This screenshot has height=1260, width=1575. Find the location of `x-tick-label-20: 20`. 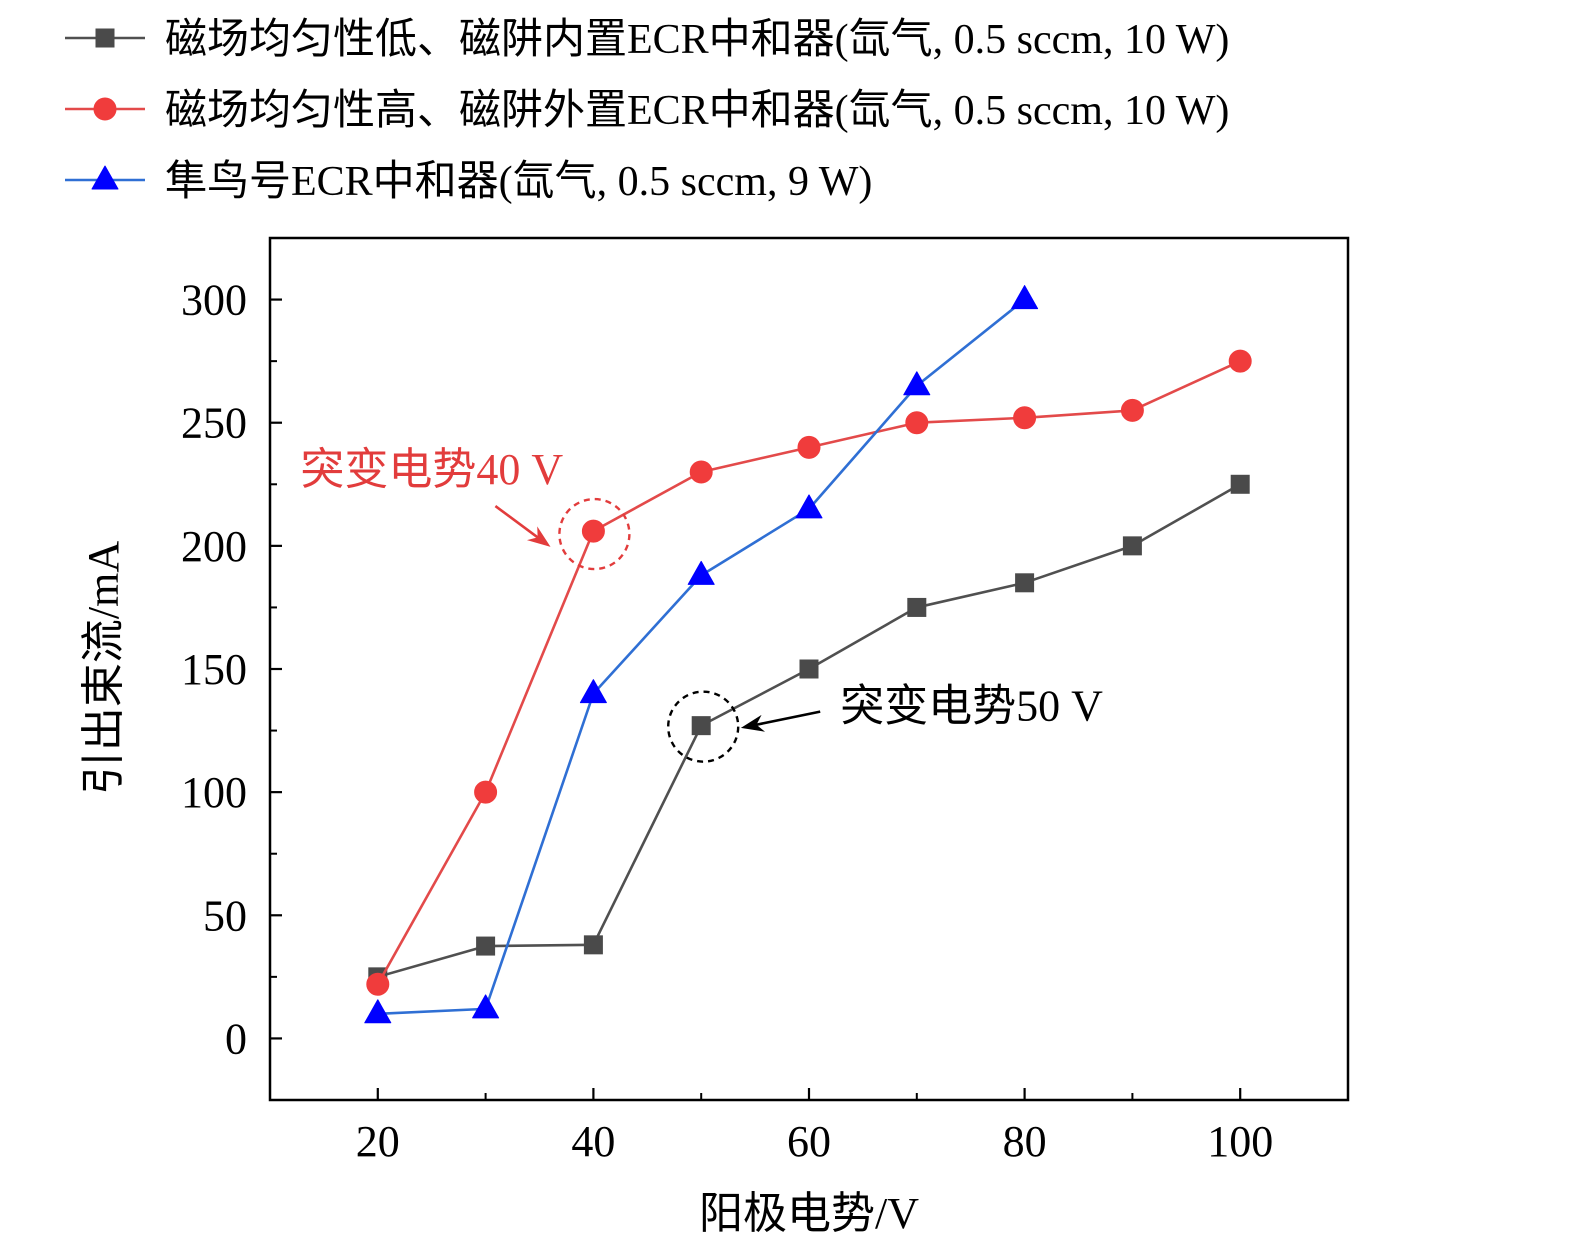

x-tick-label-20: 20 is located at coordinates (378, 1141).